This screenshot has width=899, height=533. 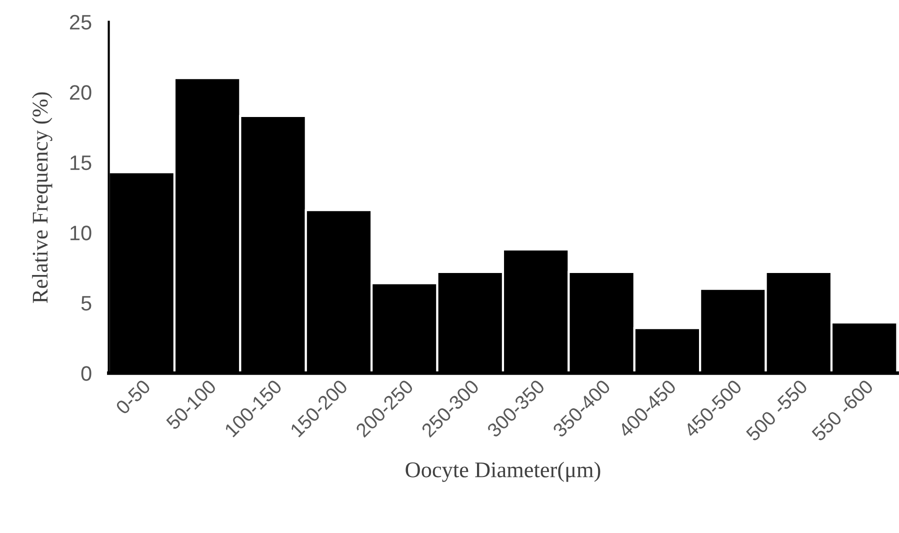 I want to click on y-axis-title: Relative Frequency (%), so click(x=42, y=197).